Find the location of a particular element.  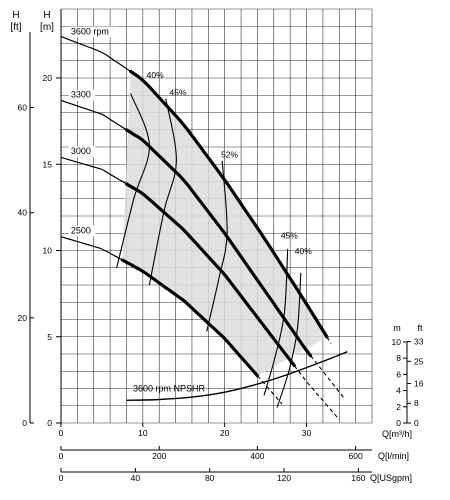

npsh-m-tick-label: 10 is located at coordinates (397, 342).